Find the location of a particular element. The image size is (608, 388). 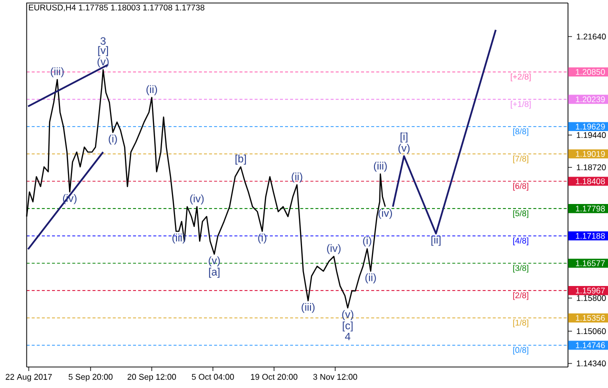

annotation: [a] is located at coordinates (214, 273).